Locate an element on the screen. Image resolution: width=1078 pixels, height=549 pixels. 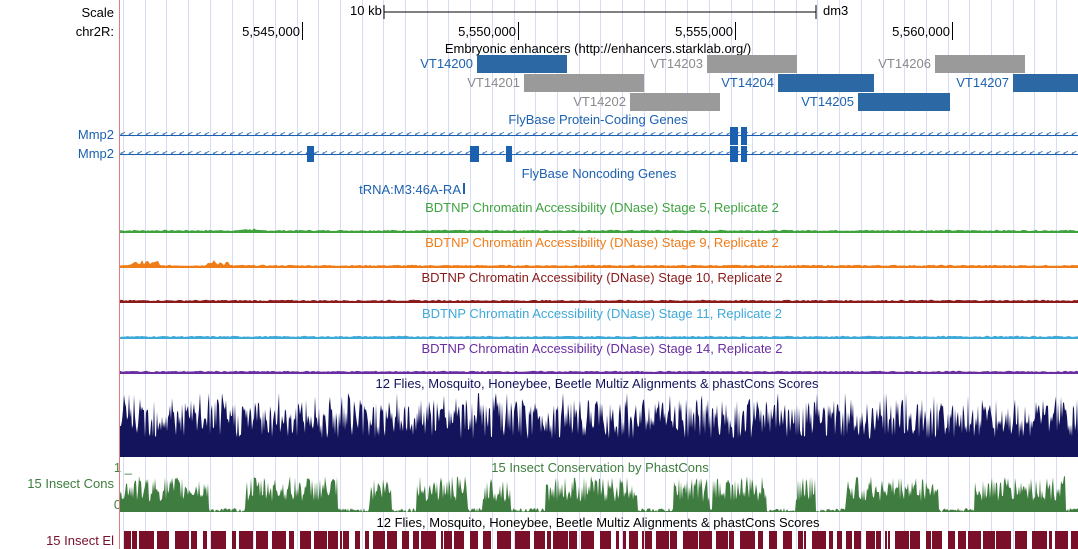
enhancer-vt14207-box is located at coordinates (1045, 83).